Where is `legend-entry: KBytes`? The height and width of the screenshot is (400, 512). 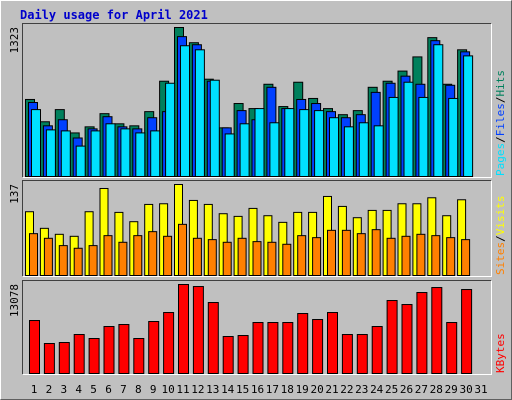 legend-entry: KBytes is located at coordinates (500, 353).